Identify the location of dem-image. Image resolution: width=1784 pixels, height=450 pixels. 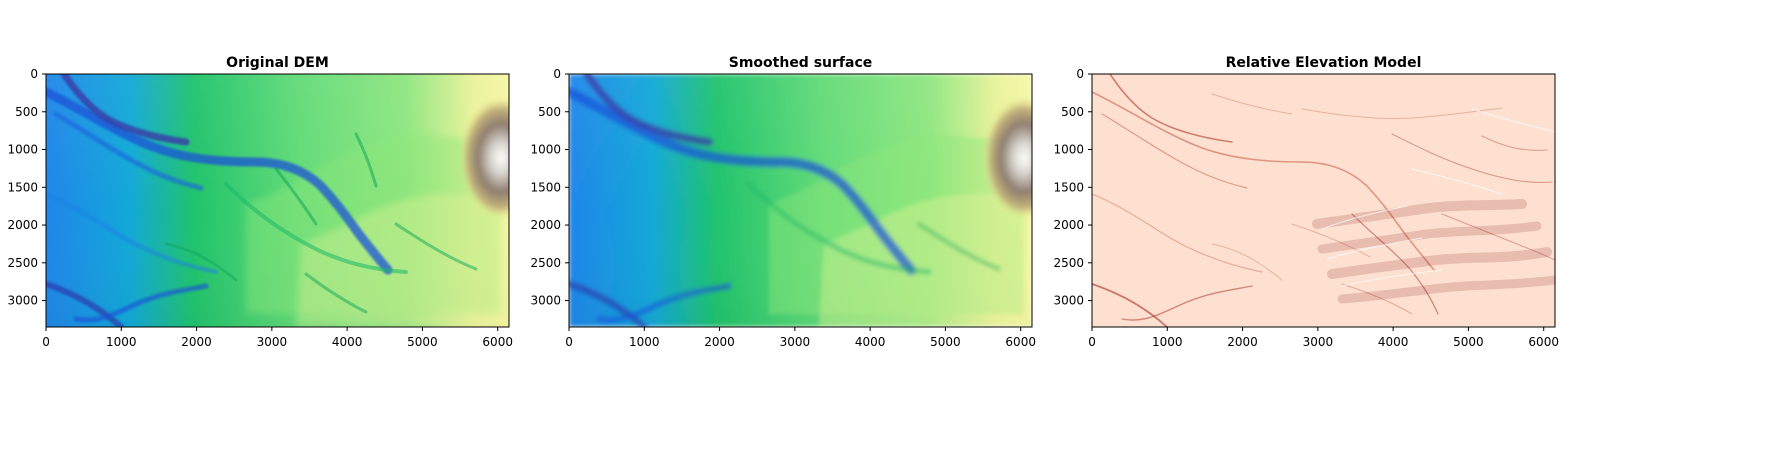
(277, 200).